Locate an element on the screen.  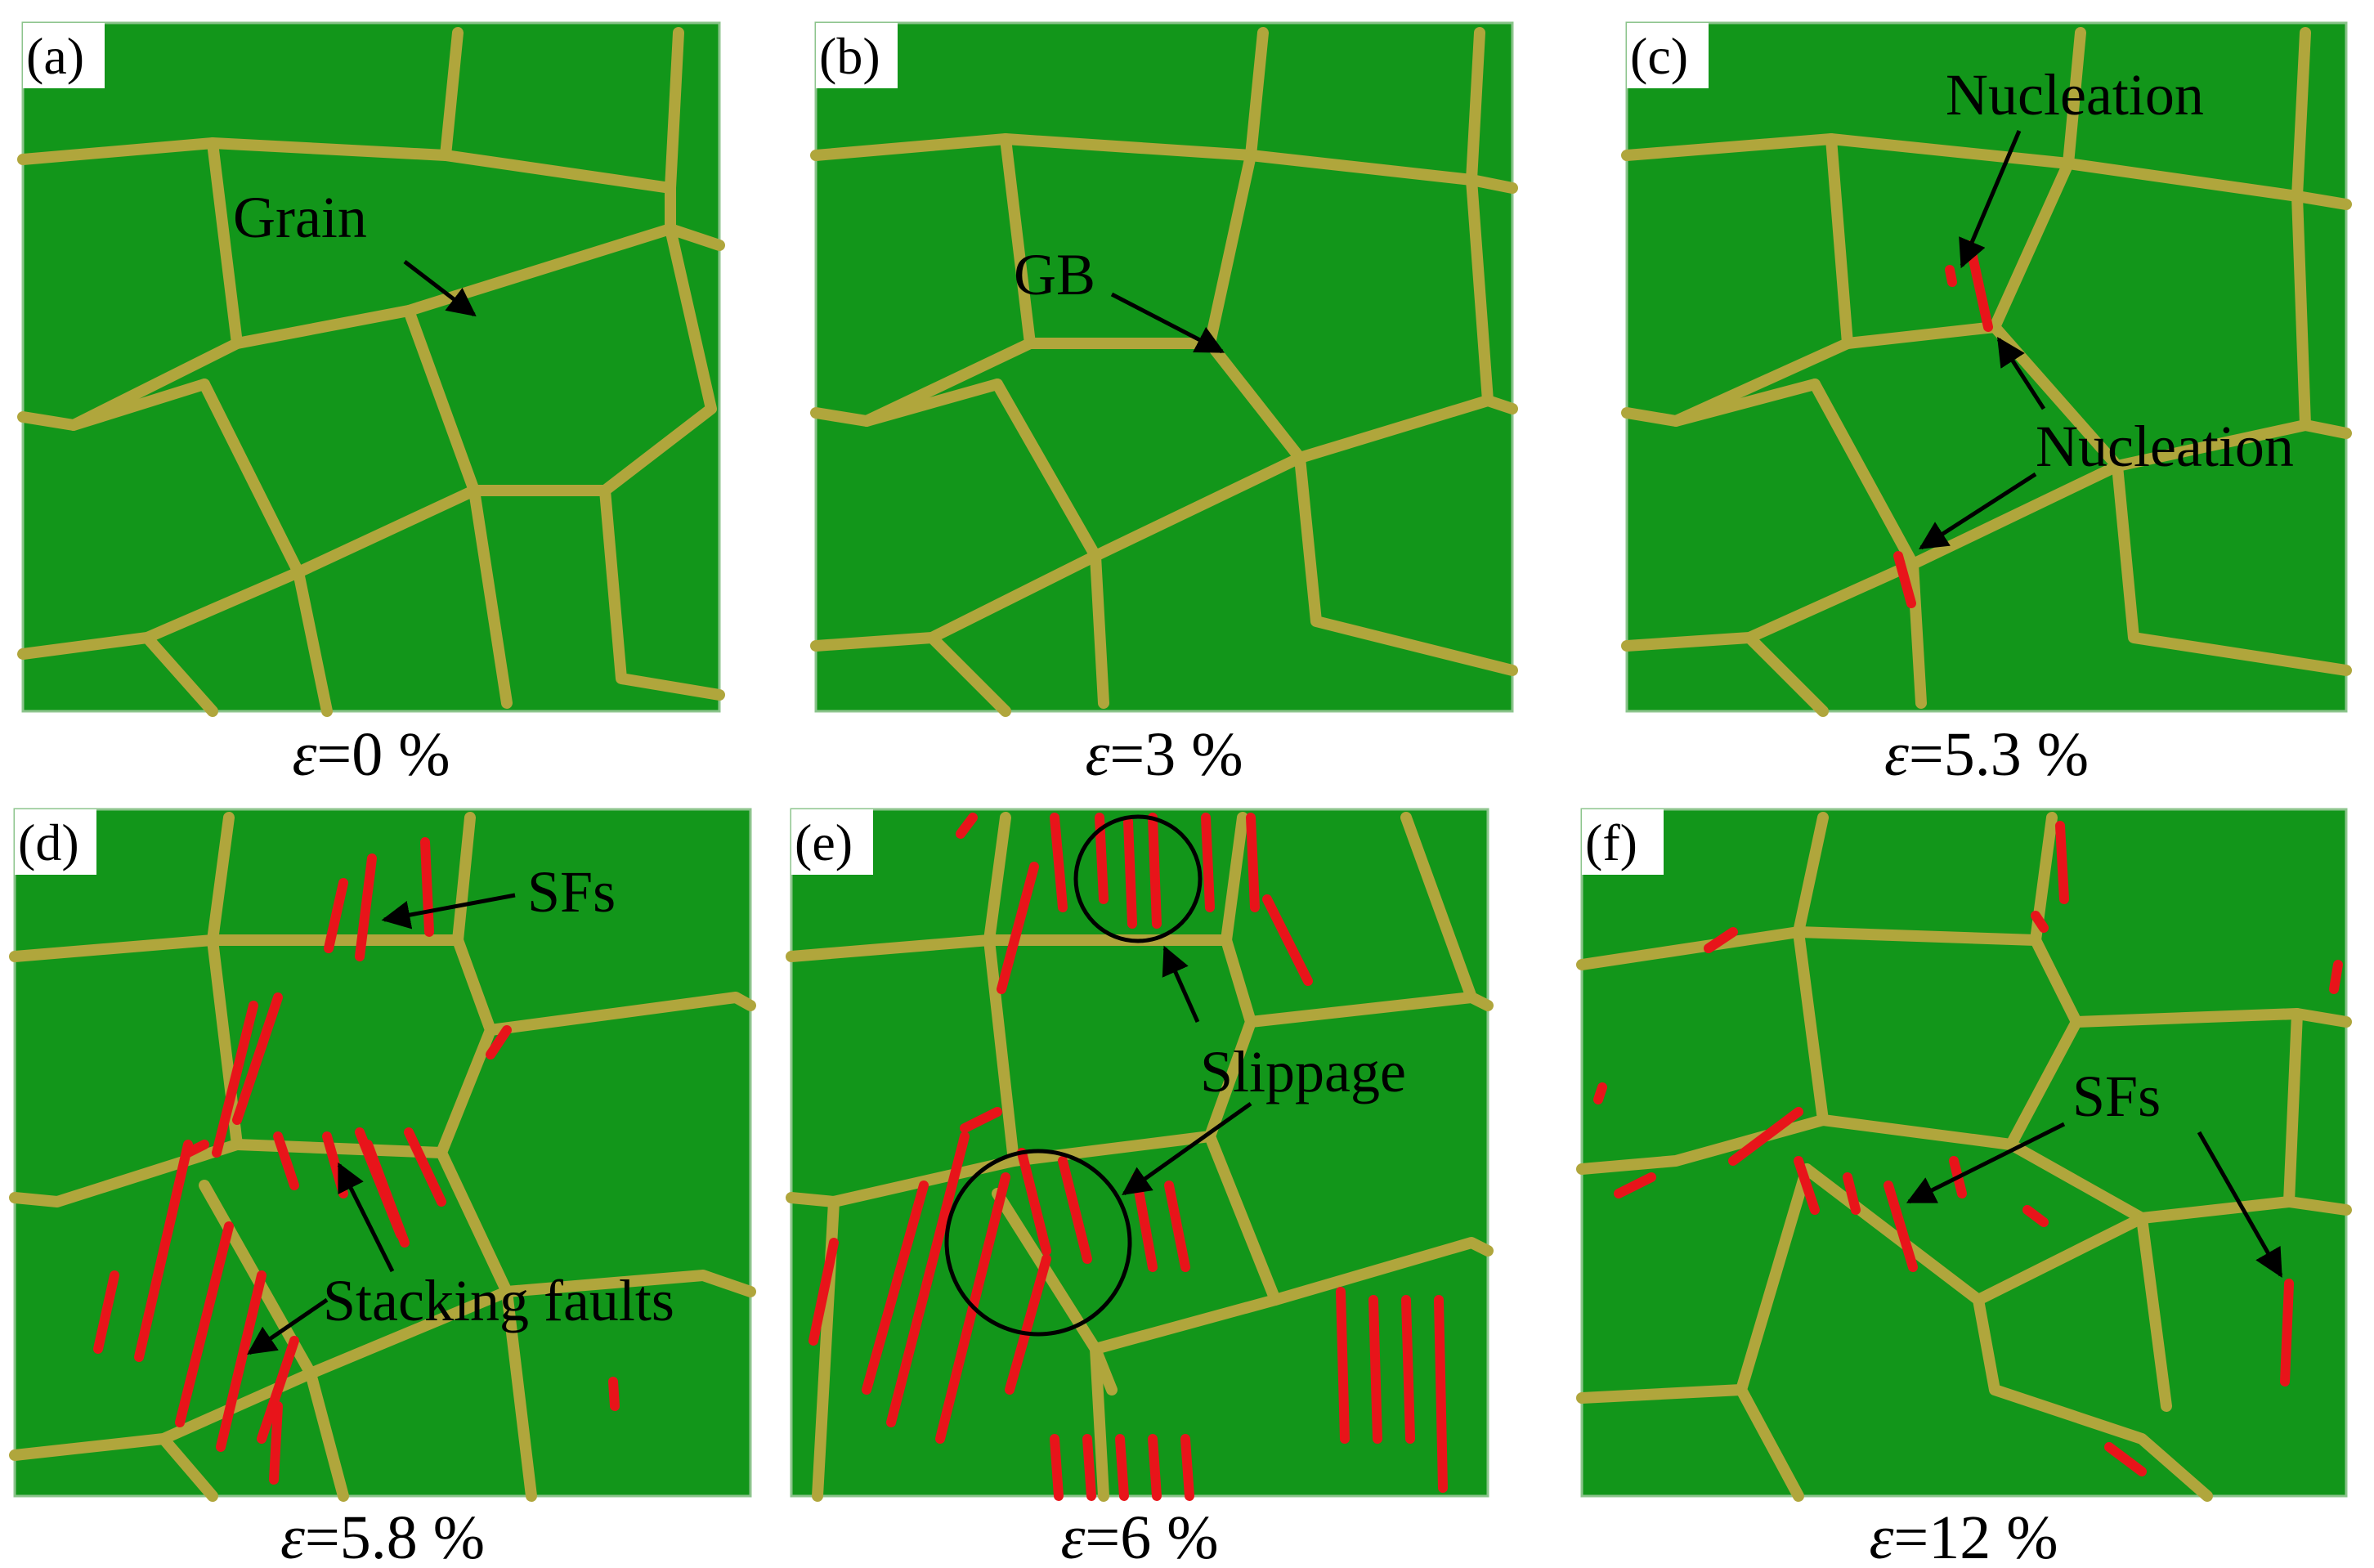
panel-e-label-box is located at coordinates (832, 842).